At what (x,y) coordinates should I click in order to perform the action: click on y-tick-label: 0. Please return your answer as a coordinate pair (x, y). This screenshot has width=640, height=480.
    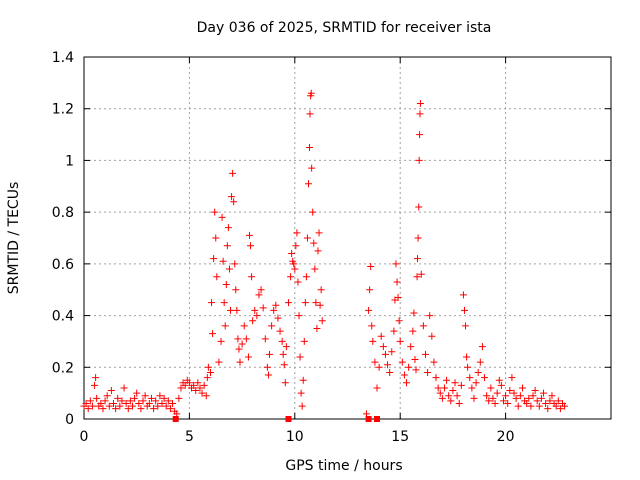
    Looking at the image, I should click on (69, 420).